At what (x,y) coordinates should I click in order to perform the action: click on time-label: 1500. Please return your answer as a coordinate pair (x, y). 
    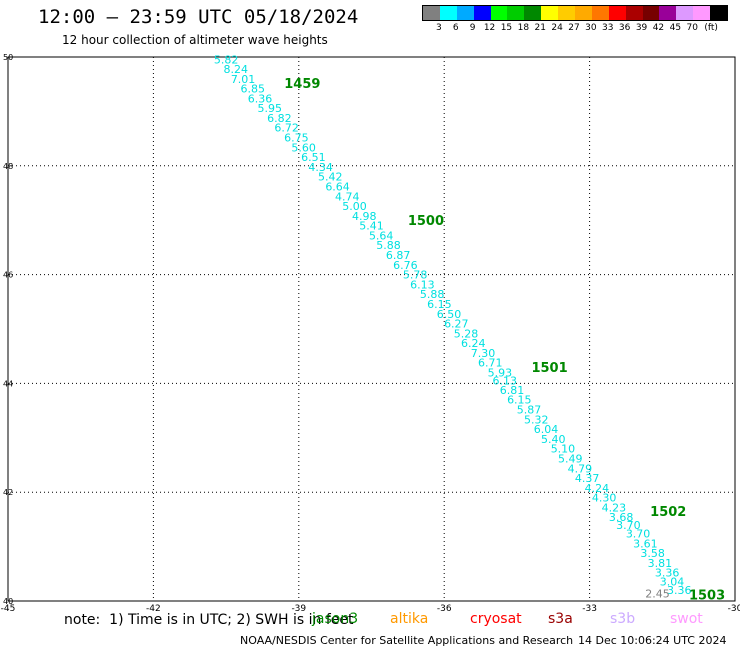
    Looking at the image, I should click on (426, 221).